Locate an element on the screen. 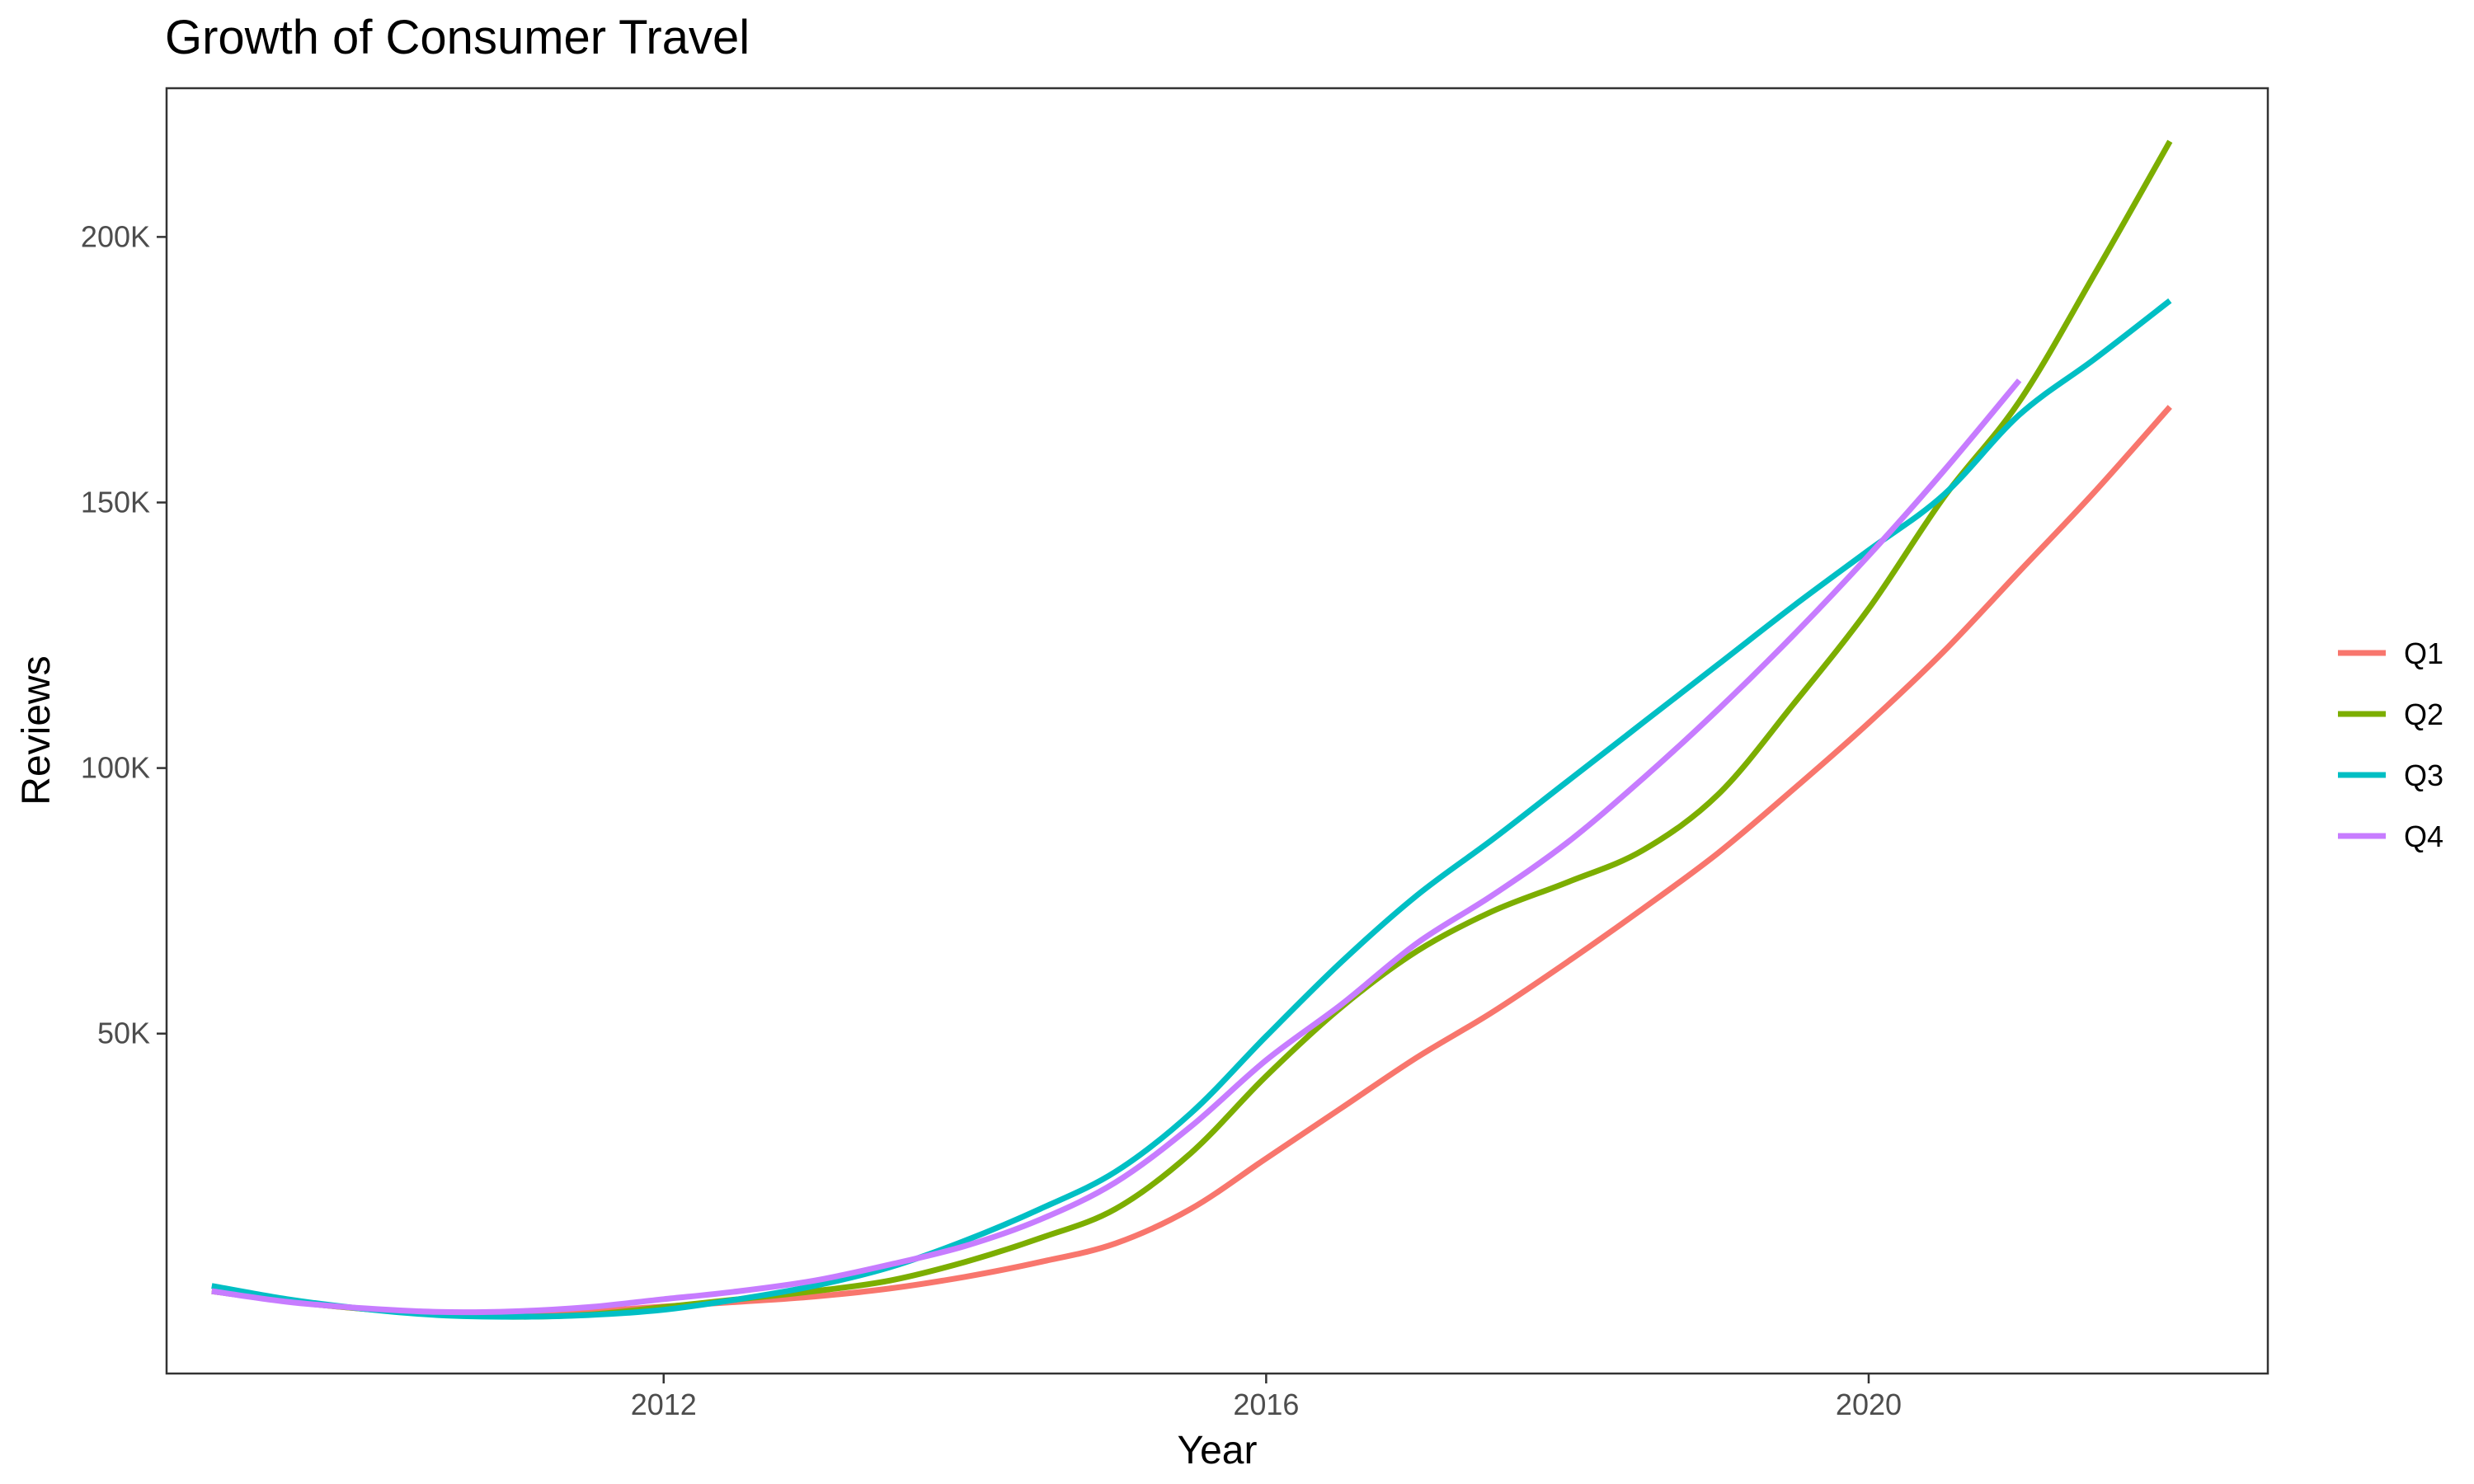  legend-item-q2: Q2 is located at coordinates (2390, 714).